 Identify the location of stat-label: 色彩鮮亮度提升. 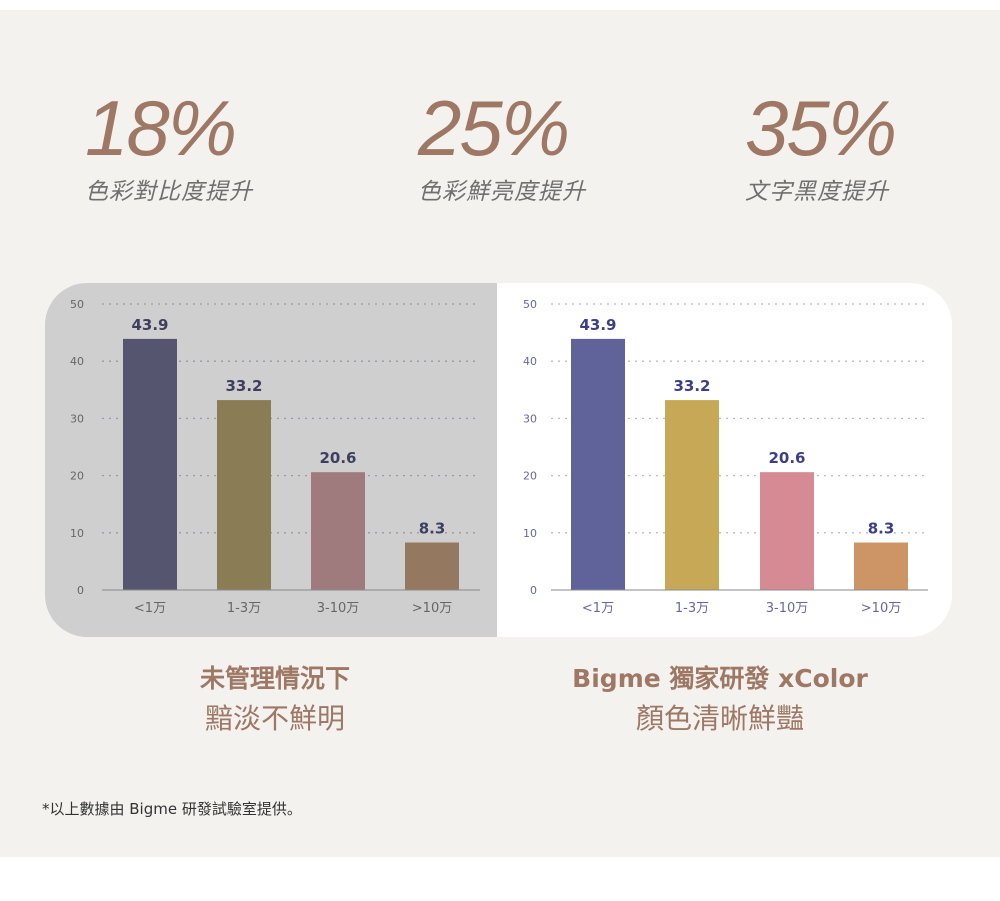
(502, 192).